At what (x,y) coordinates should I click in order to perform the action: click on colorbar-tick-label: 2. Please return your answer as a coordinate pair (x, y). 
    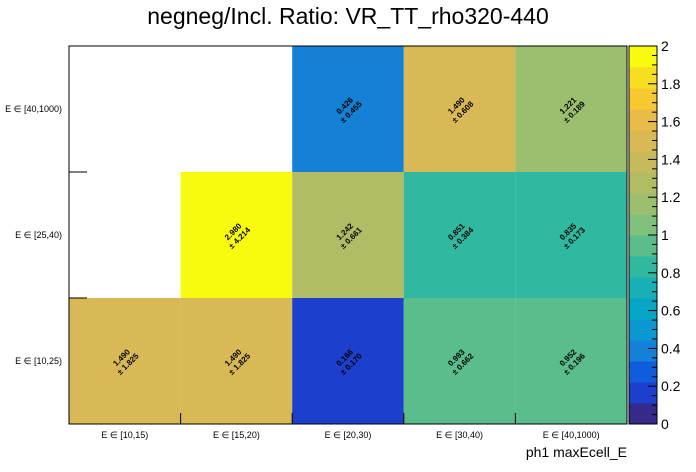
    Looking at the image, I should click on (665, 46).